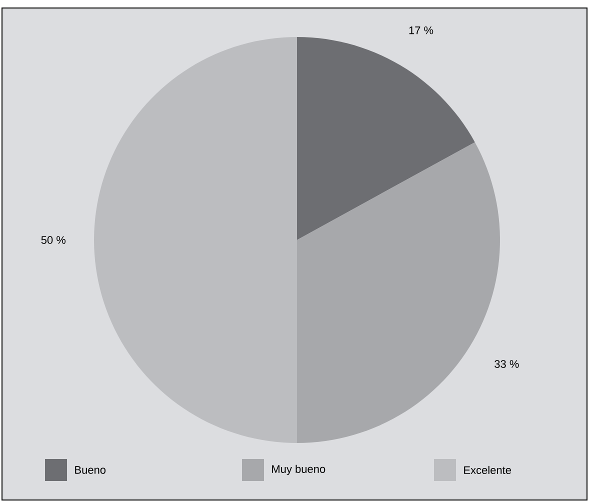 Image resolution: width=589 pixels, height=502 pixels. Describe the element at coordinates (90, 470) in the screenshot. I see `legend-label: Bueno` at that location.